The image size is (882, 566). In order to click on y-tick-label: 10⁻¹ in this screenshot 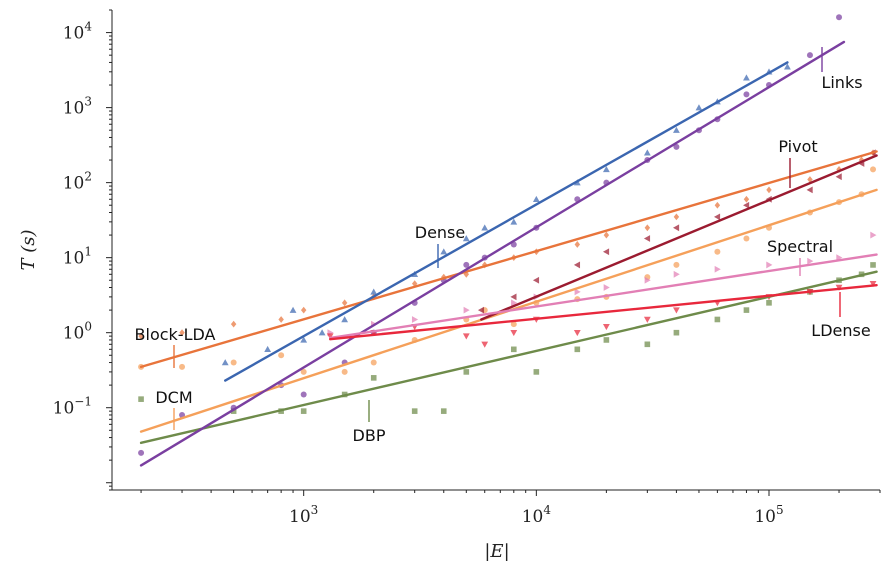, I will do `click(72, 407)`.